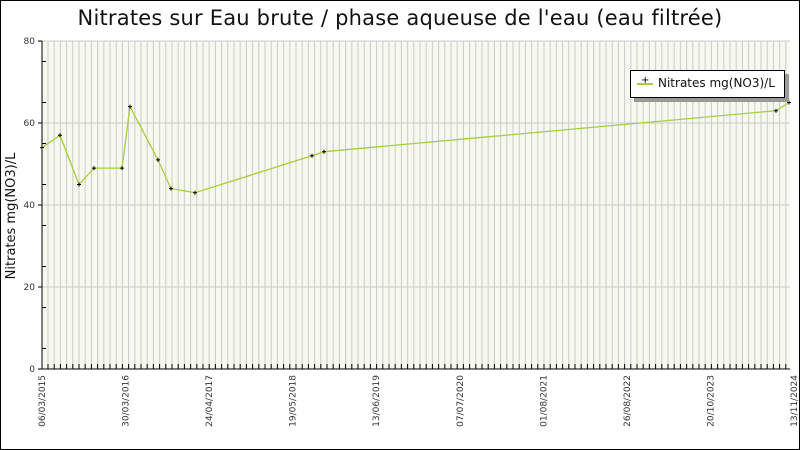  I want to click on legend-label: Nitrates mg(NO3)/L, so click(716, 83).